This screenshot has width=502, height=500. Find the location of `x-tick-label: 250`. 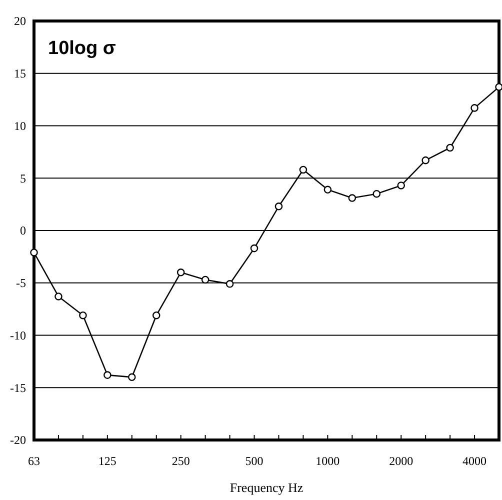

x-tick-label: 250 is located at coordinates (181, 461).